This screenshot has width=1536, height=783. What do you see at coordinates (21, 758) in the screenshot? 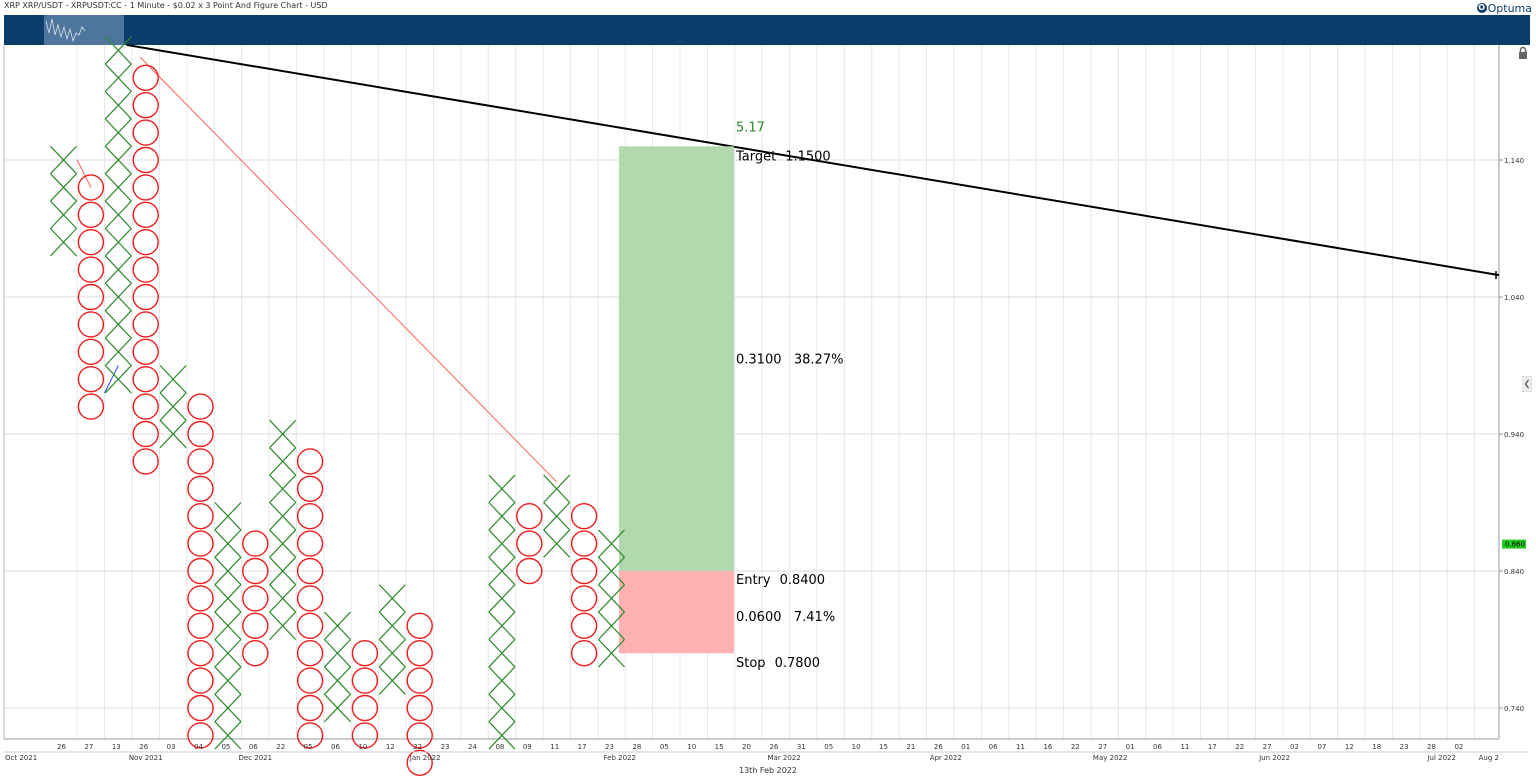
I see `x-month-label: Oct 2021` at bounding box center [21, 758].